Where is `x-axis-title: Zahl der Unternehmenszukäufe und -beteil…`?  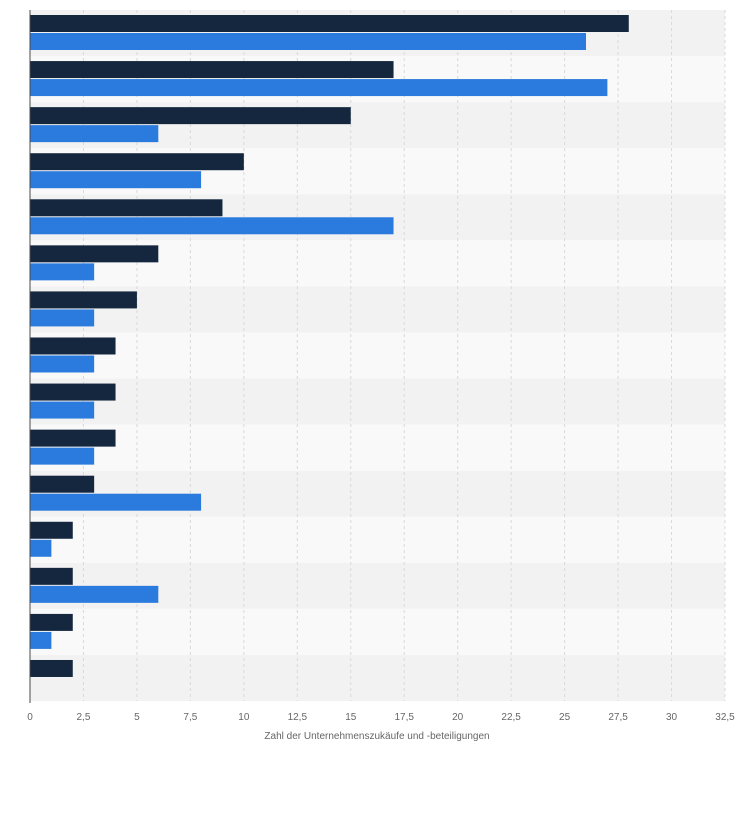 x-axis-title: Zahl der Unternehmenszukäufe und -beteil… is located at coordinates (376, 736).